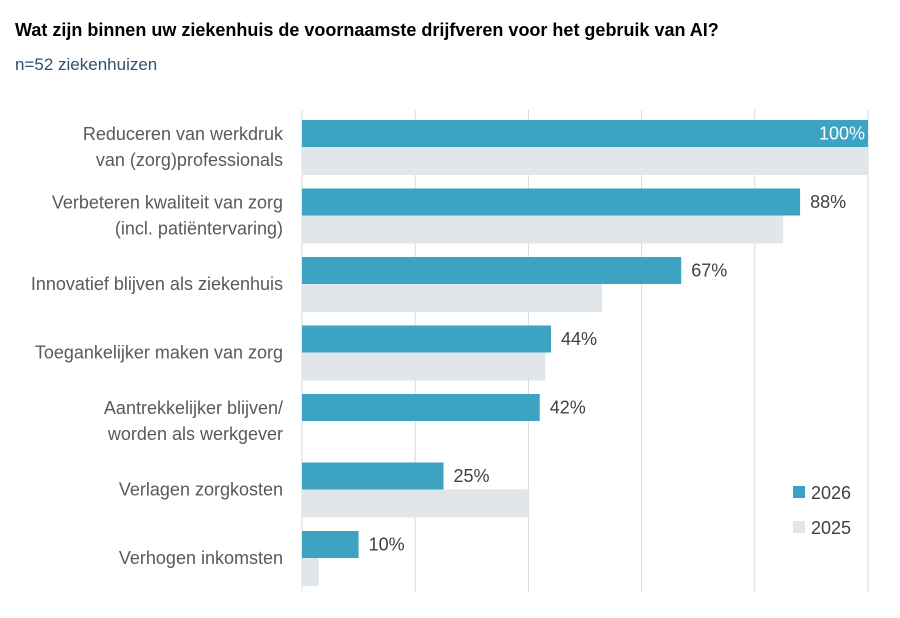 The image size is (900, 618). I want to click on legend-swatch-2025, so click(799, 527).